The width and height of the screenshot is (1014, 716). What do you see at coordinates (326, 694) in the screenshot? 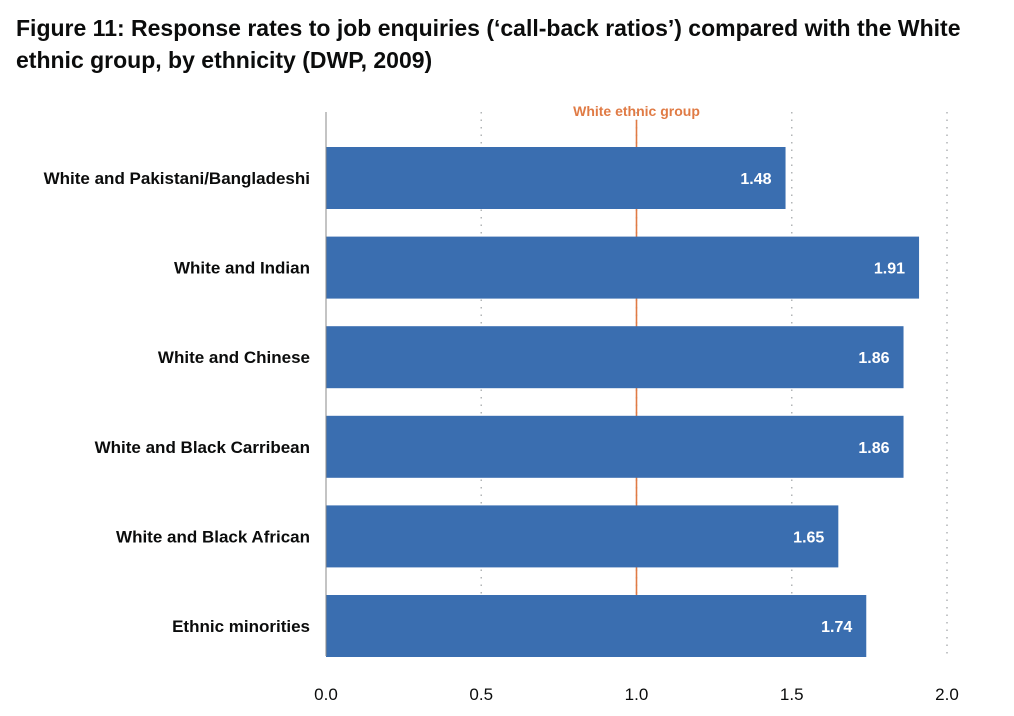
I see `x-tick-label: 0.0` at bounding box center [326, 694].